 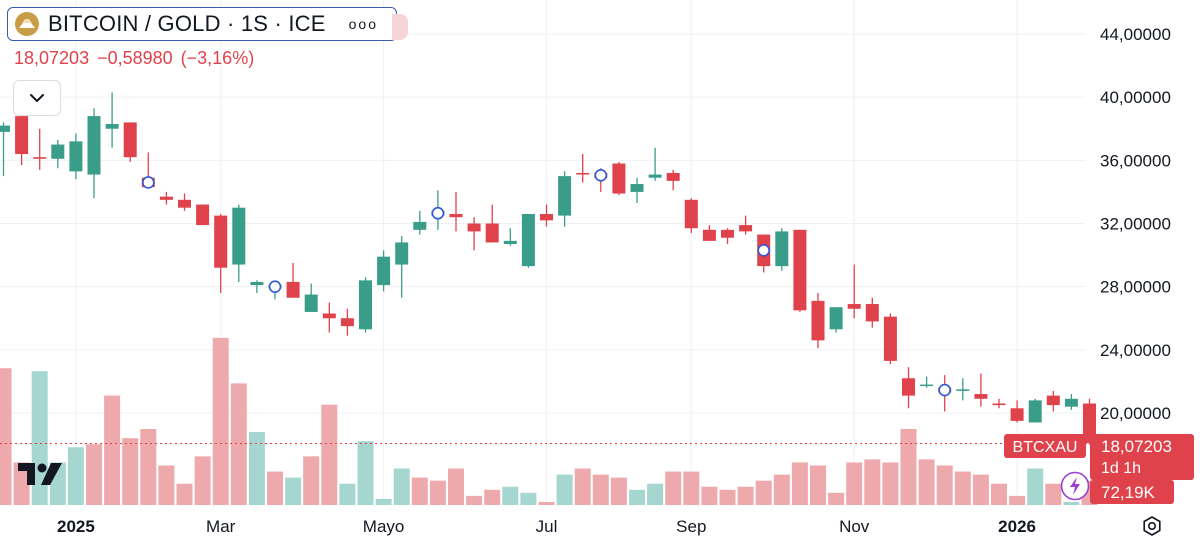 What do you see at coordinates (363, 24) in the screenshot?
I see `more-options-button: ooo` at bounding box center [363, 24].